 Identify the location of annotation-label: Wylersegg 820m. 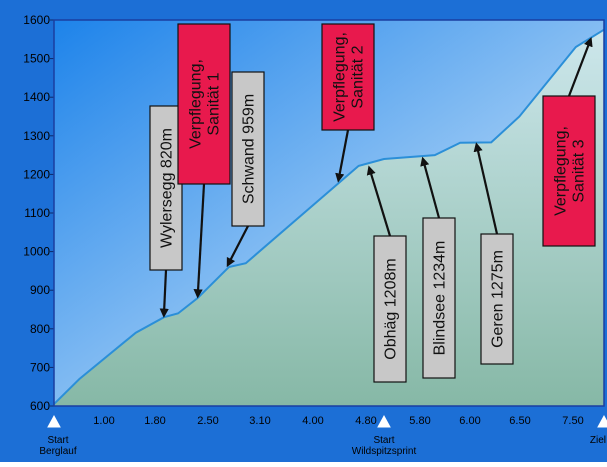
(167, 188).